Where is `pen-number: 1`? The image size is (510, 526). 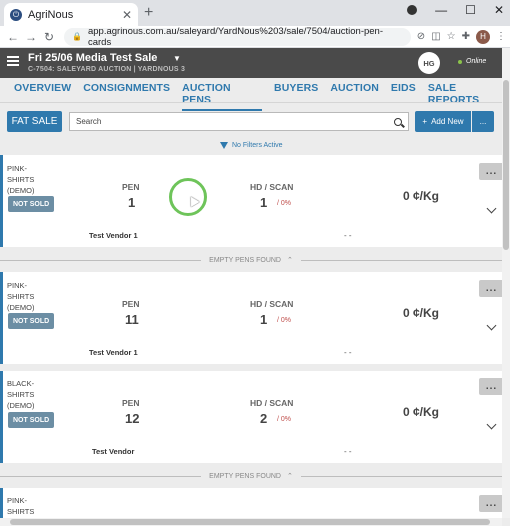
pen-number: 1 is located at coordinates (132, 202).